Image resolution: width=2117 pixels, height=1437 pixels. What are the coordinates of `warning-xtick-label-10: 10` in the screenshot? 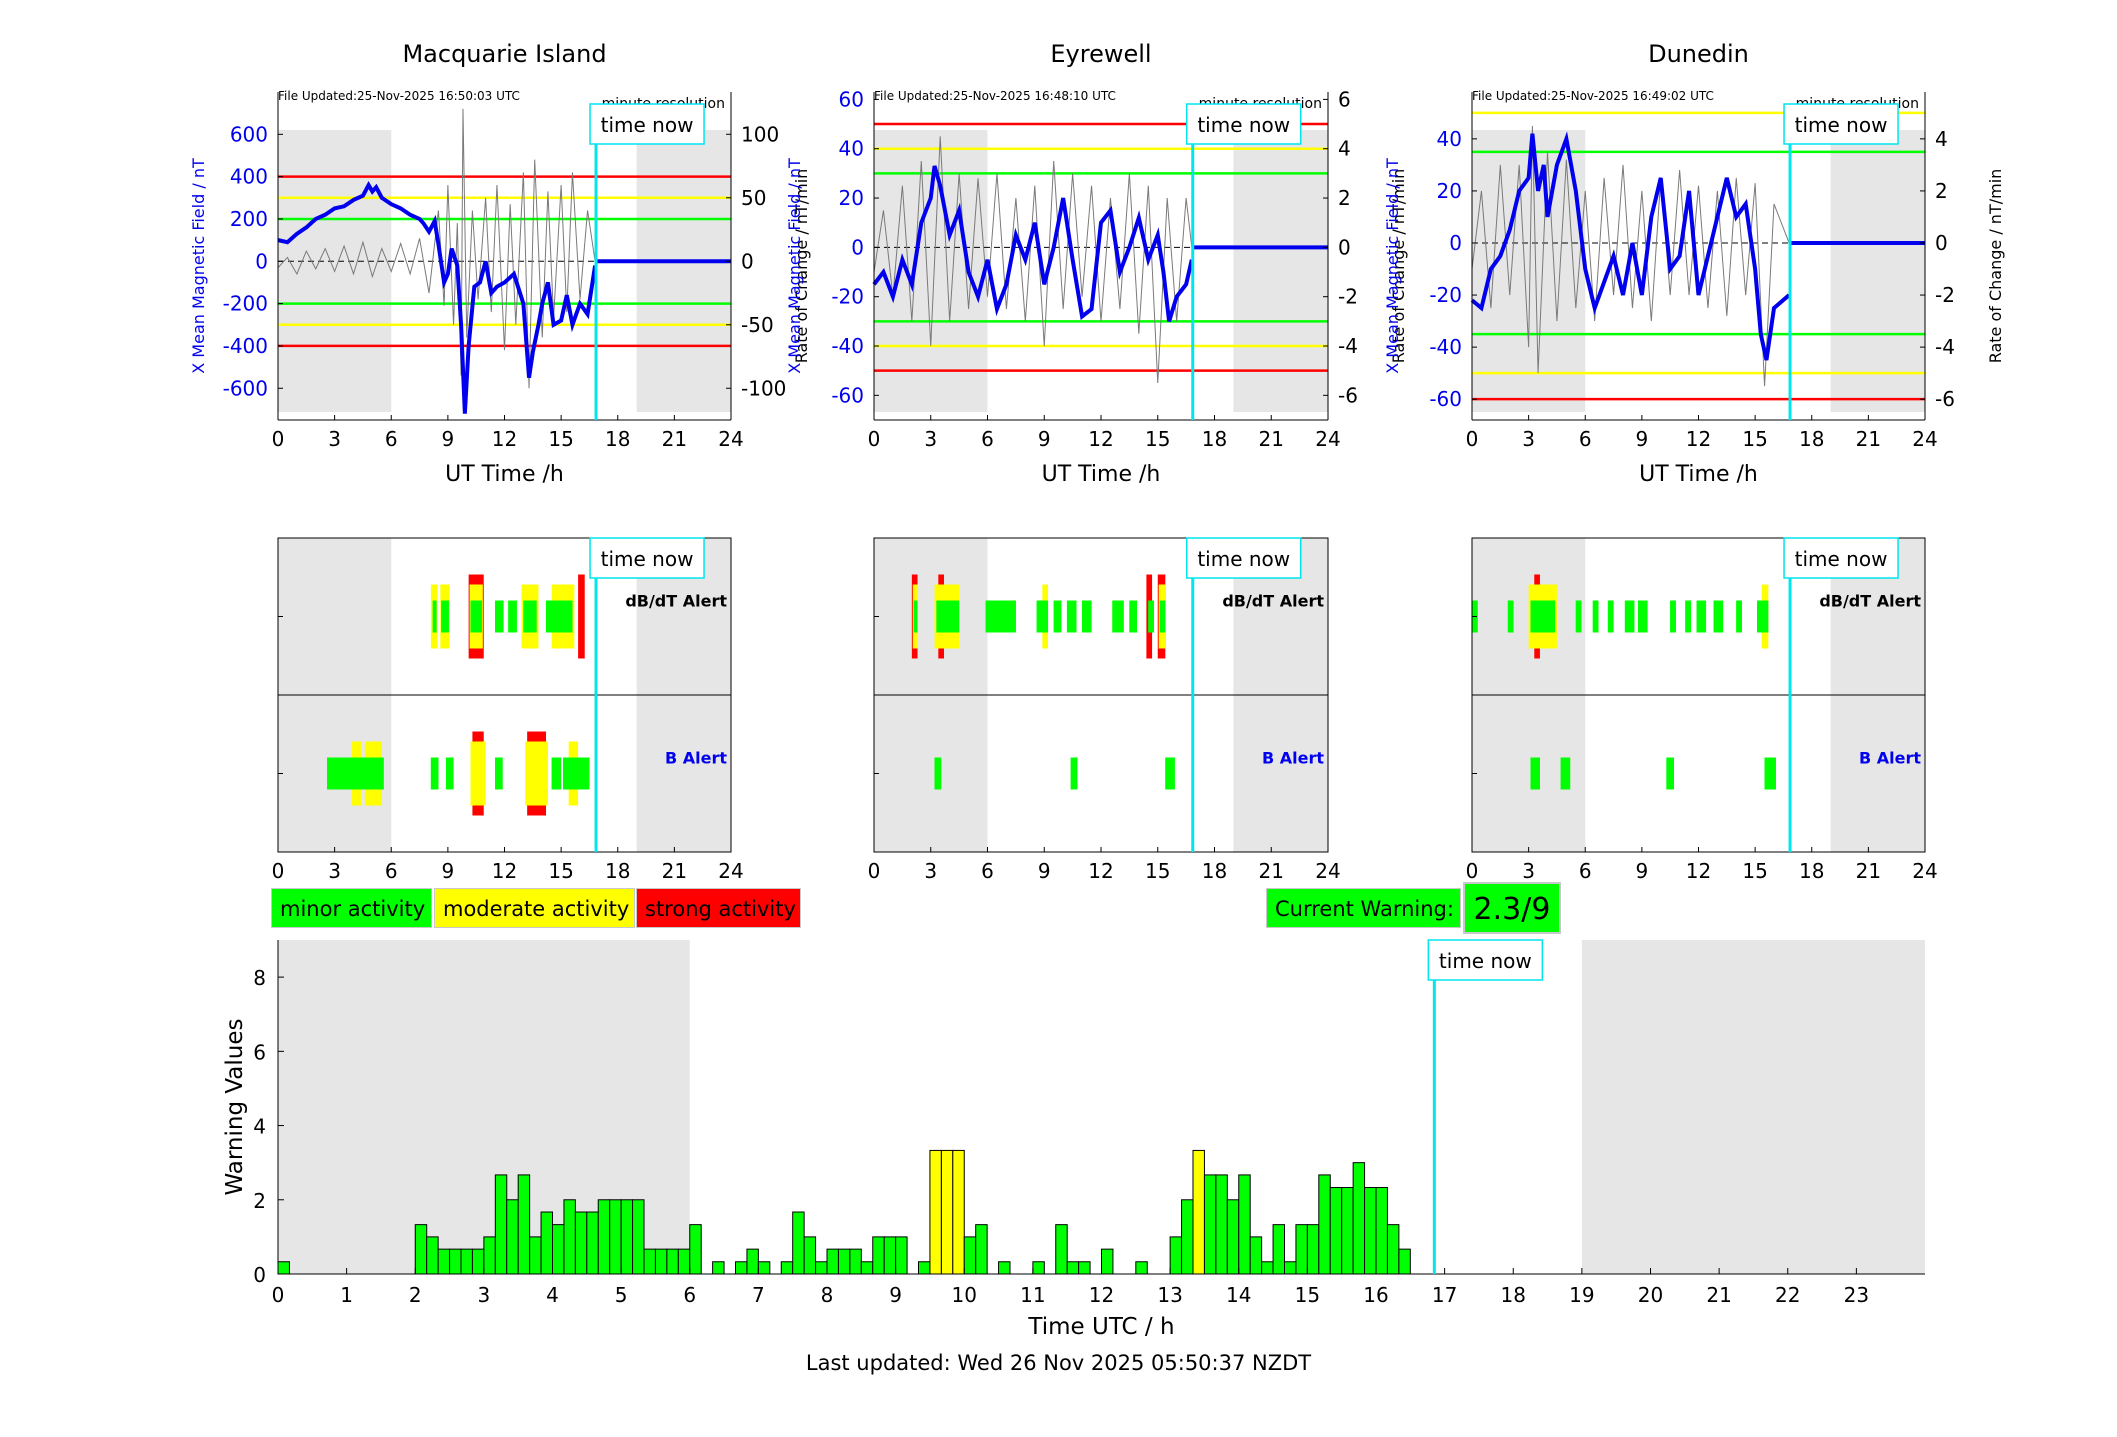 It's located at (964, 1295).